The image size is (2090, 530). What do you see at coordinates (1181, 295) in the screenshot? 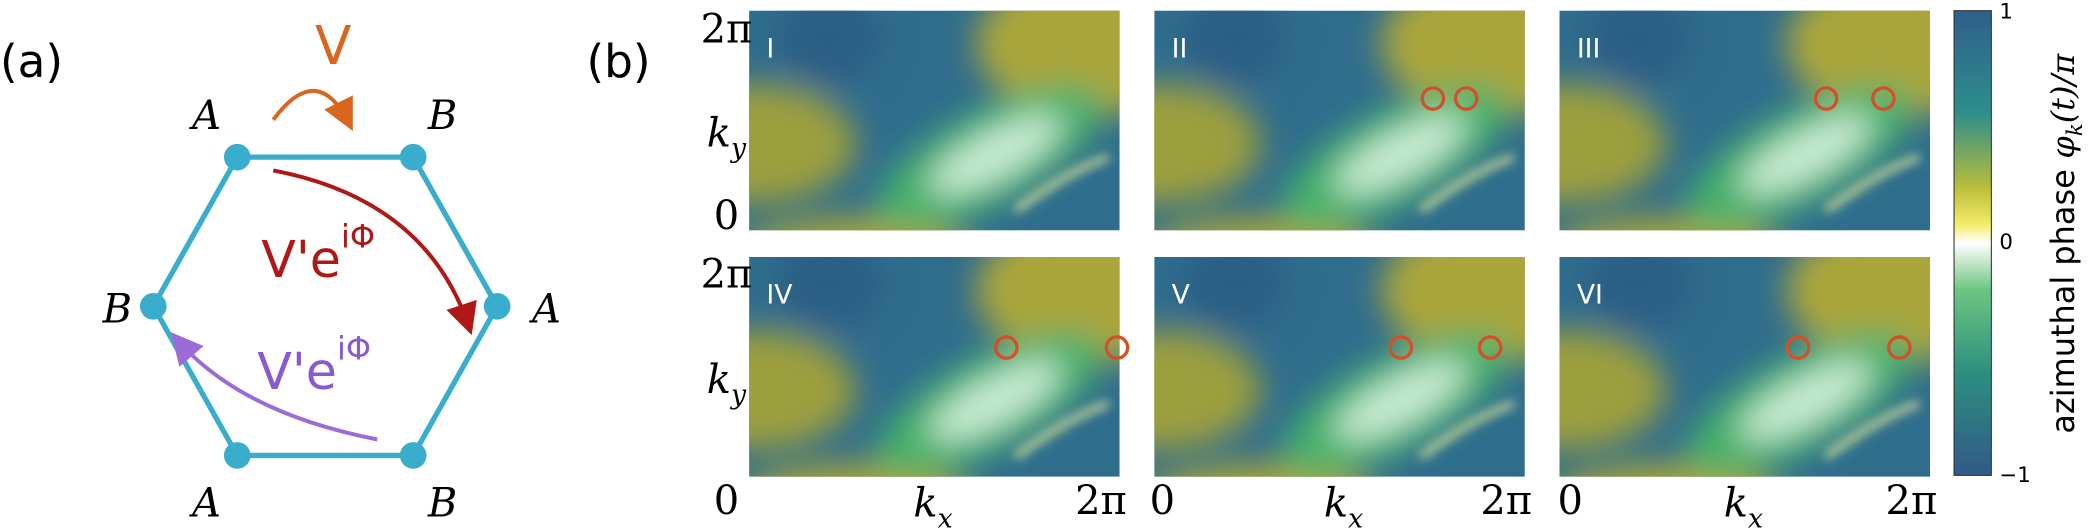
I see `panel-number: V` at bounding box center [1181, 295].